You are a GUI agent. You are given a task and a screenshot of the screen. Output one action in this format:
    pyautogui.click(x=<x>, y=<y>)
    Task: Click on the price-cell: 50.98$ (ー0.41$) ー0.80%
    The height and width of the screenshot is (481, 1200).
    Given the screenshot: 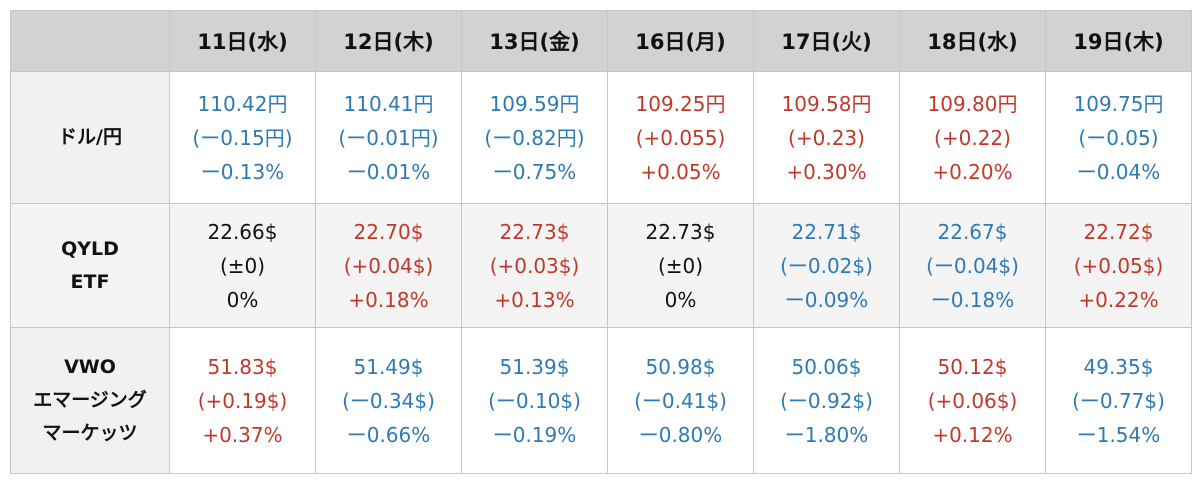 What is the action you would take?
    pyautogui.click(x=680, y=400)
    